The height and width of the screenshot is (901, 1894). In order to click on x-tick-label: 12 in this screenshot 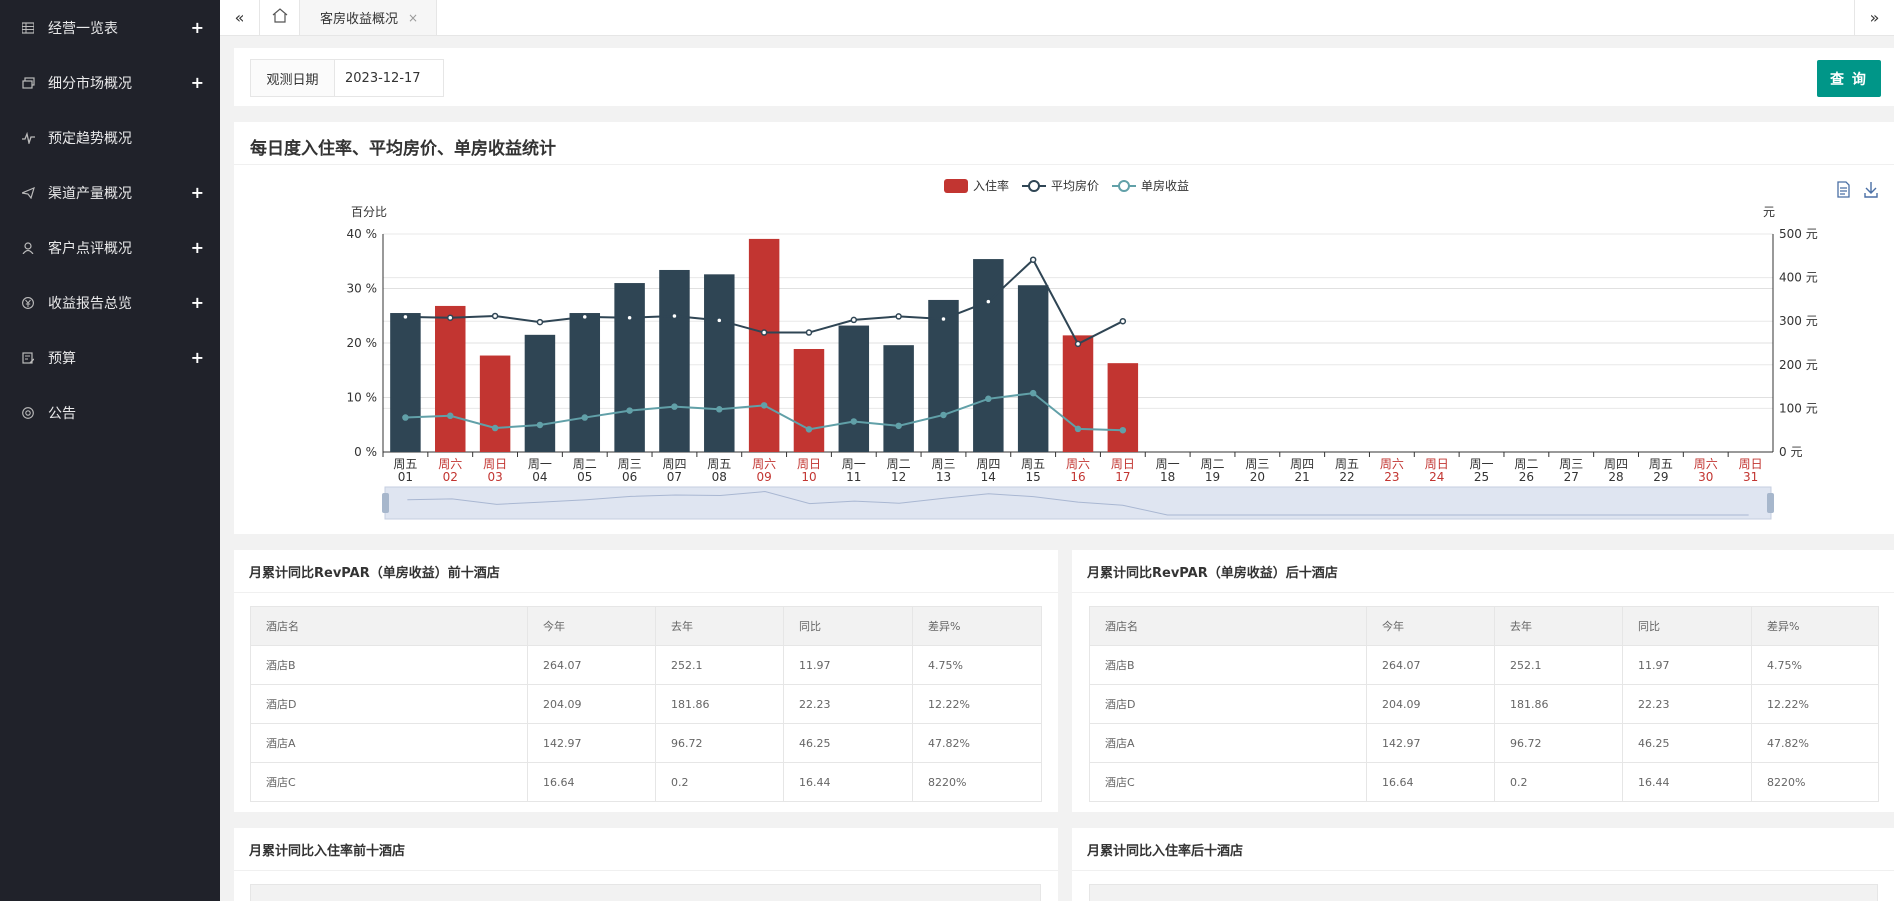, I will do `click(898, 477)`.